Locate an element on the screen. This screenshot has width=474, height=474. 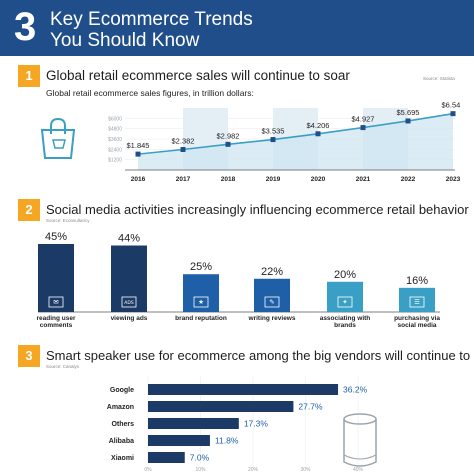
page-title: Key Ecommerce Trends You Should Know is located at coordinates (151, 30).